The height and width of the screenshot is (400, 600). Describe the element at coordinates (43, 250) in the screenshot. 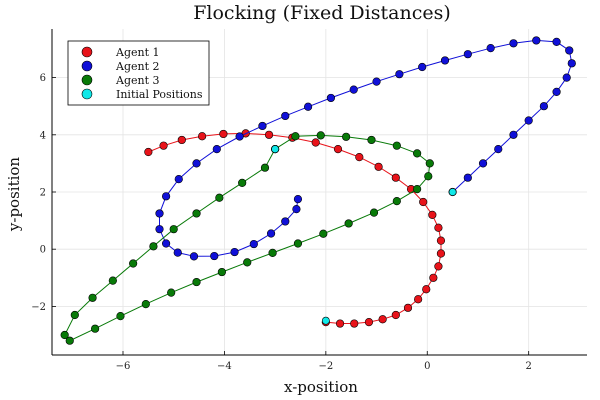

I see `y-tick-label: 0` at that location.